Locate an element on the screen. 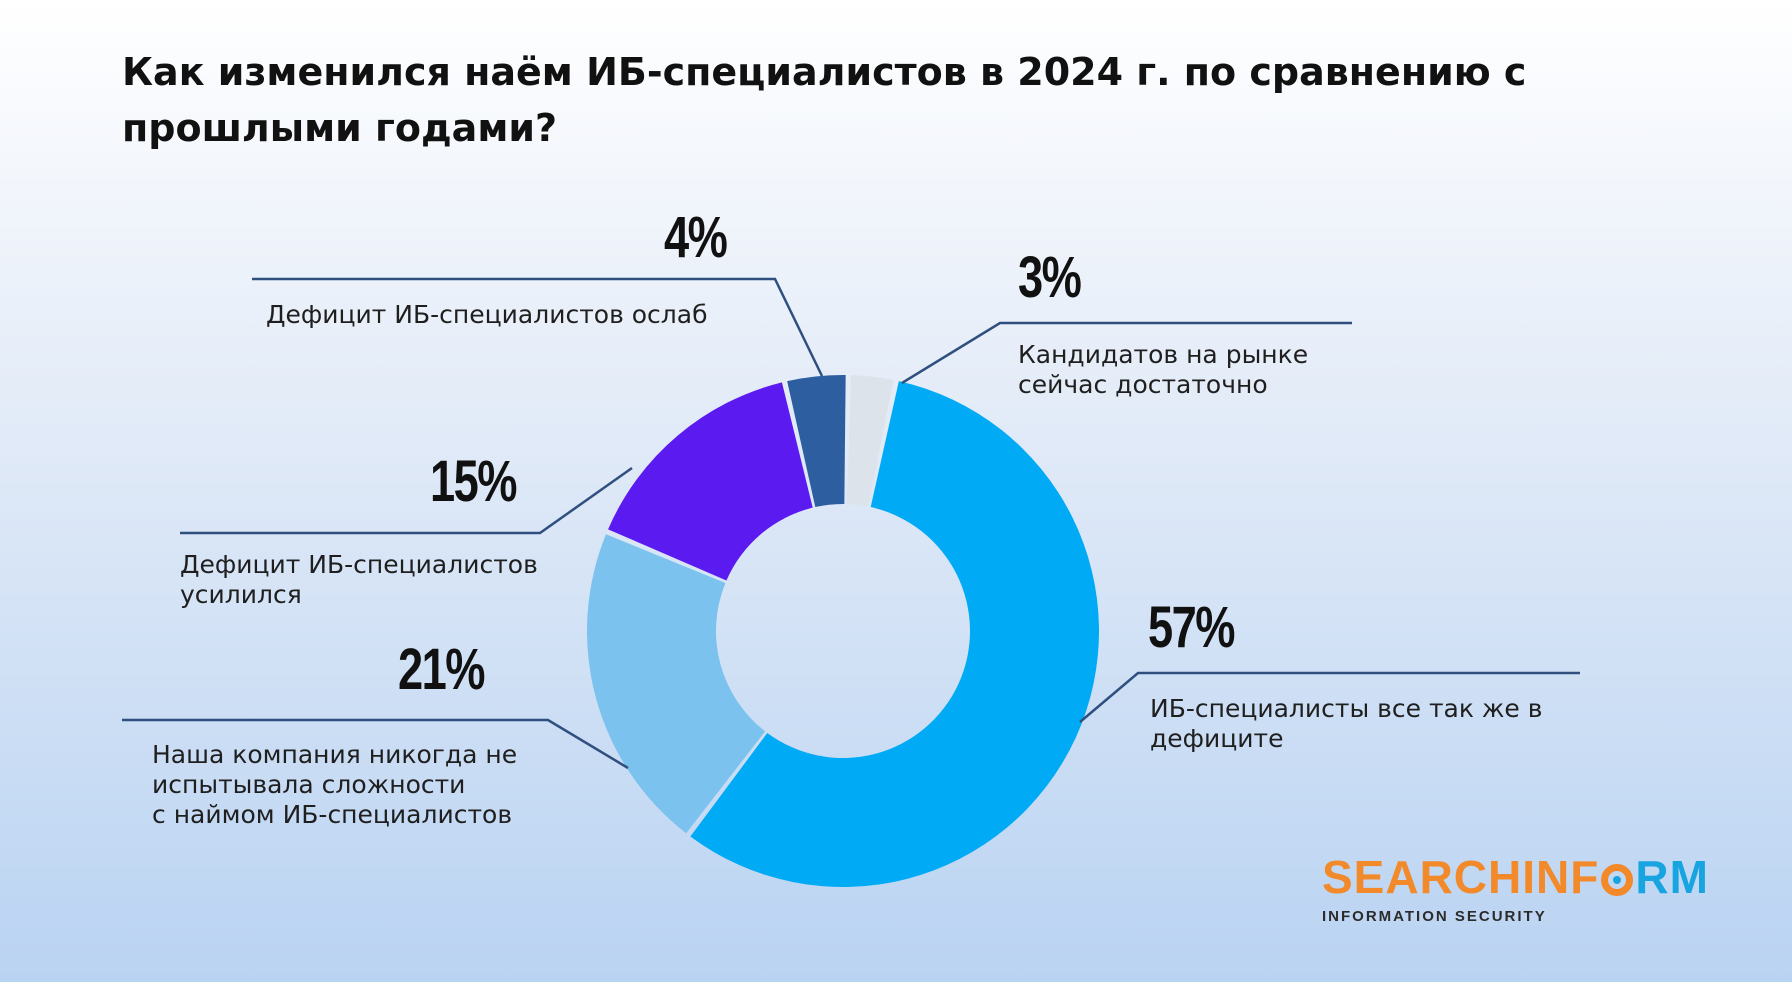 This screenshot has width=1792, height=982. slice-label-4: Дефицит ИБ-специалистов ослаб is located at coordinates (487, 314).